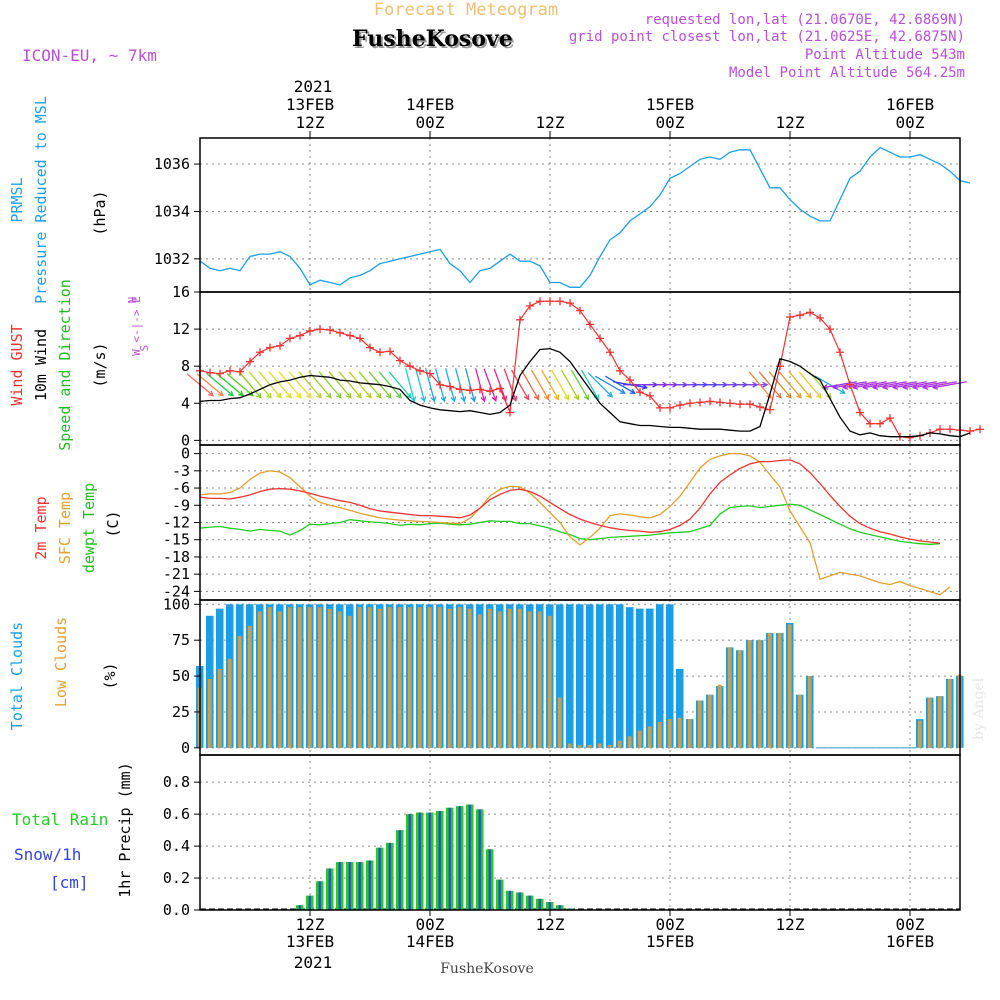 This screenshot has height=1000, width=1000. What do you see at coordinates (100, 212) in the screenshot?
I see `pressure-unit: (hPa)` at bounding box center [100, 212].